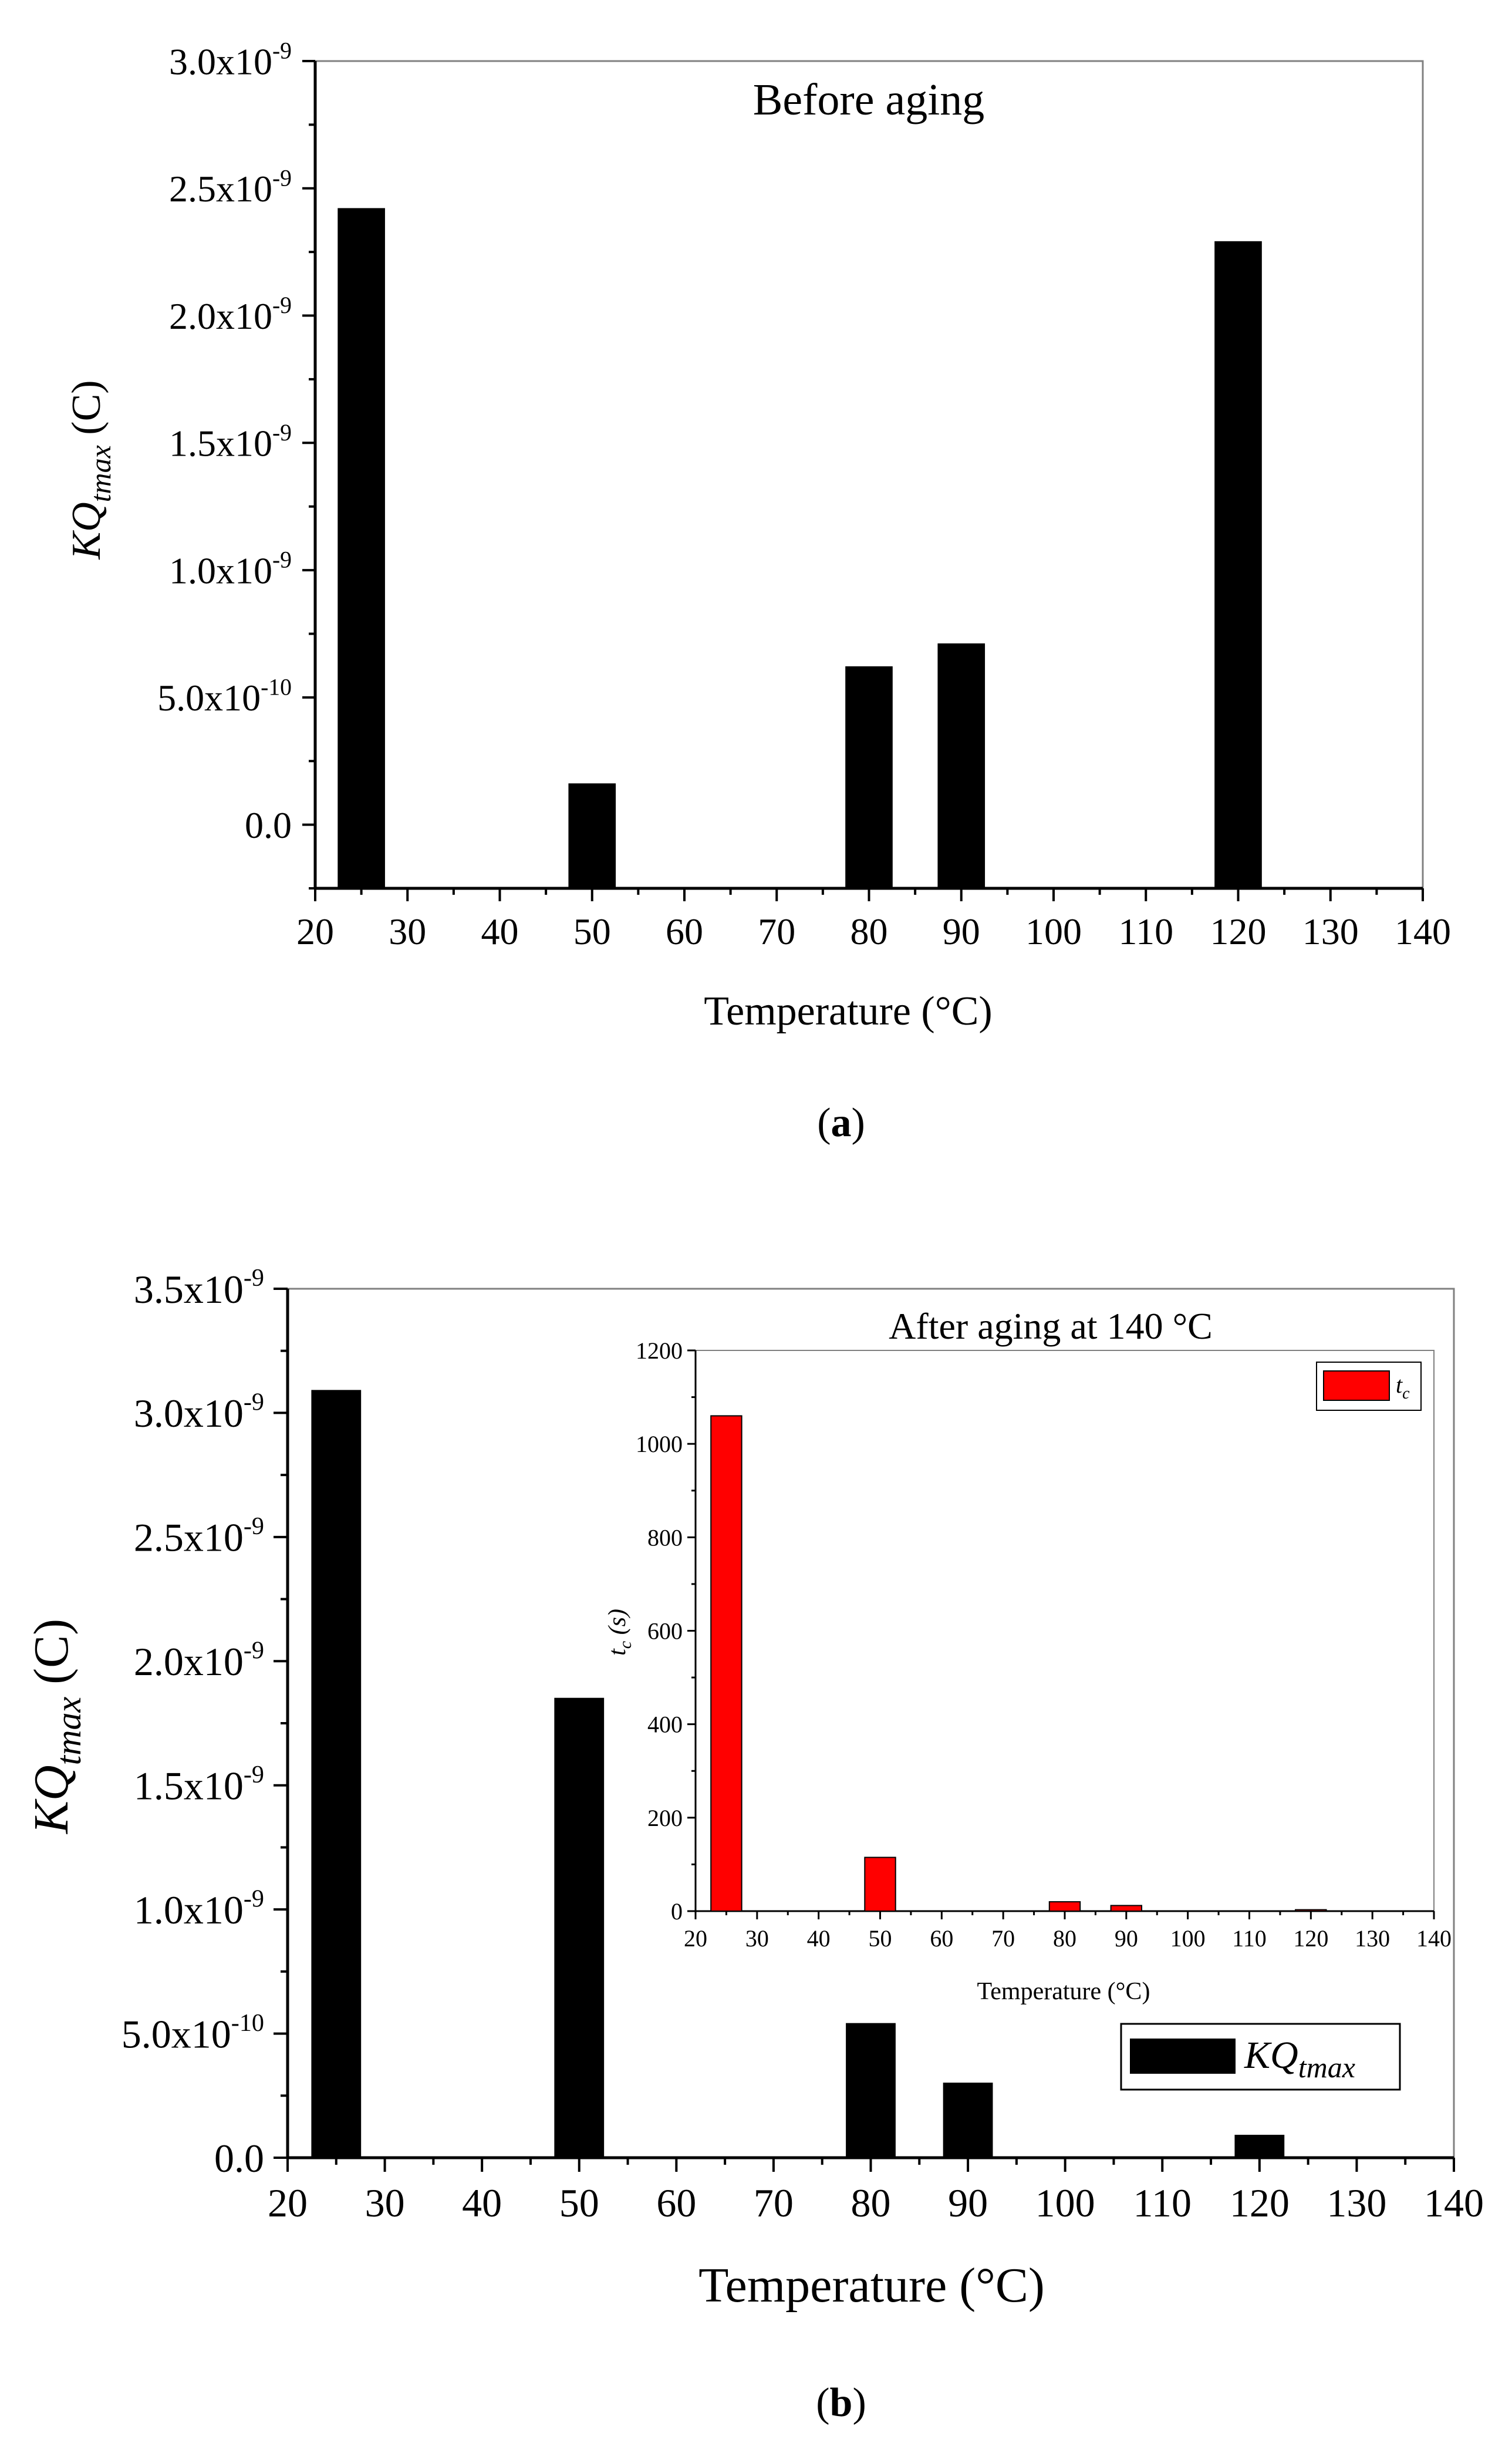  I want to click on x-tick-label-a-120: 120, so click(1238, 931).